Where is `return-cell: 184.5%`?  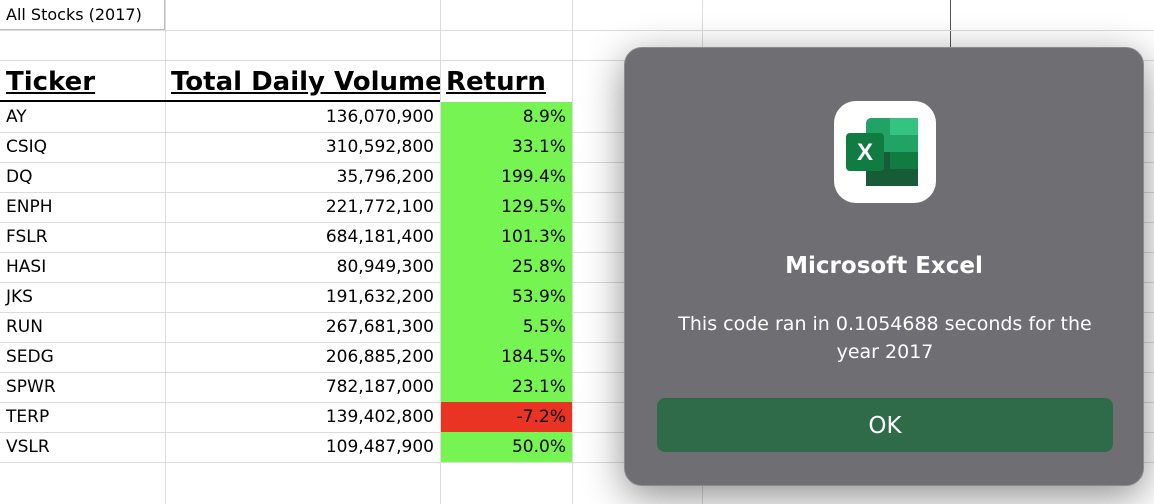 return-cell: 184.5% is located at coordinates (506, 357).